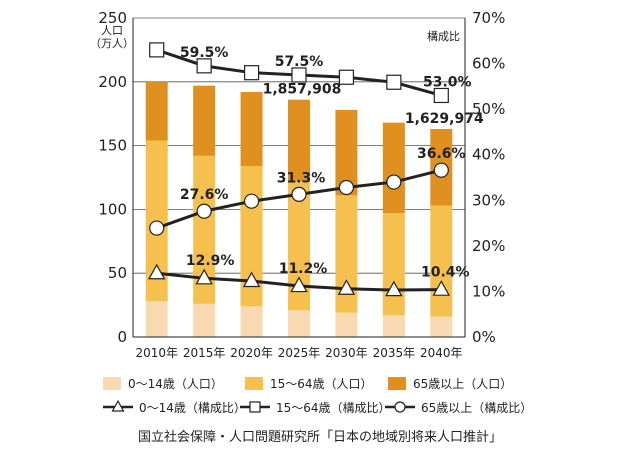 The width and height of the screenshot is (640, 454). Describe the element at coordinates (488, 155) in the screenshot. I see `right-tick-label: 40%` at that location.